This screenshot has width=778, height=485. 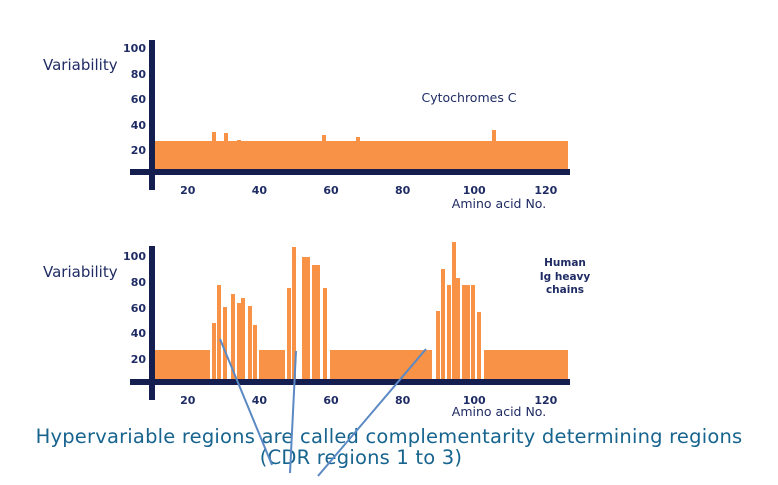 I want to click on x-axis-title-cytochromes: Amino acid No., so click(x=499, y=203).